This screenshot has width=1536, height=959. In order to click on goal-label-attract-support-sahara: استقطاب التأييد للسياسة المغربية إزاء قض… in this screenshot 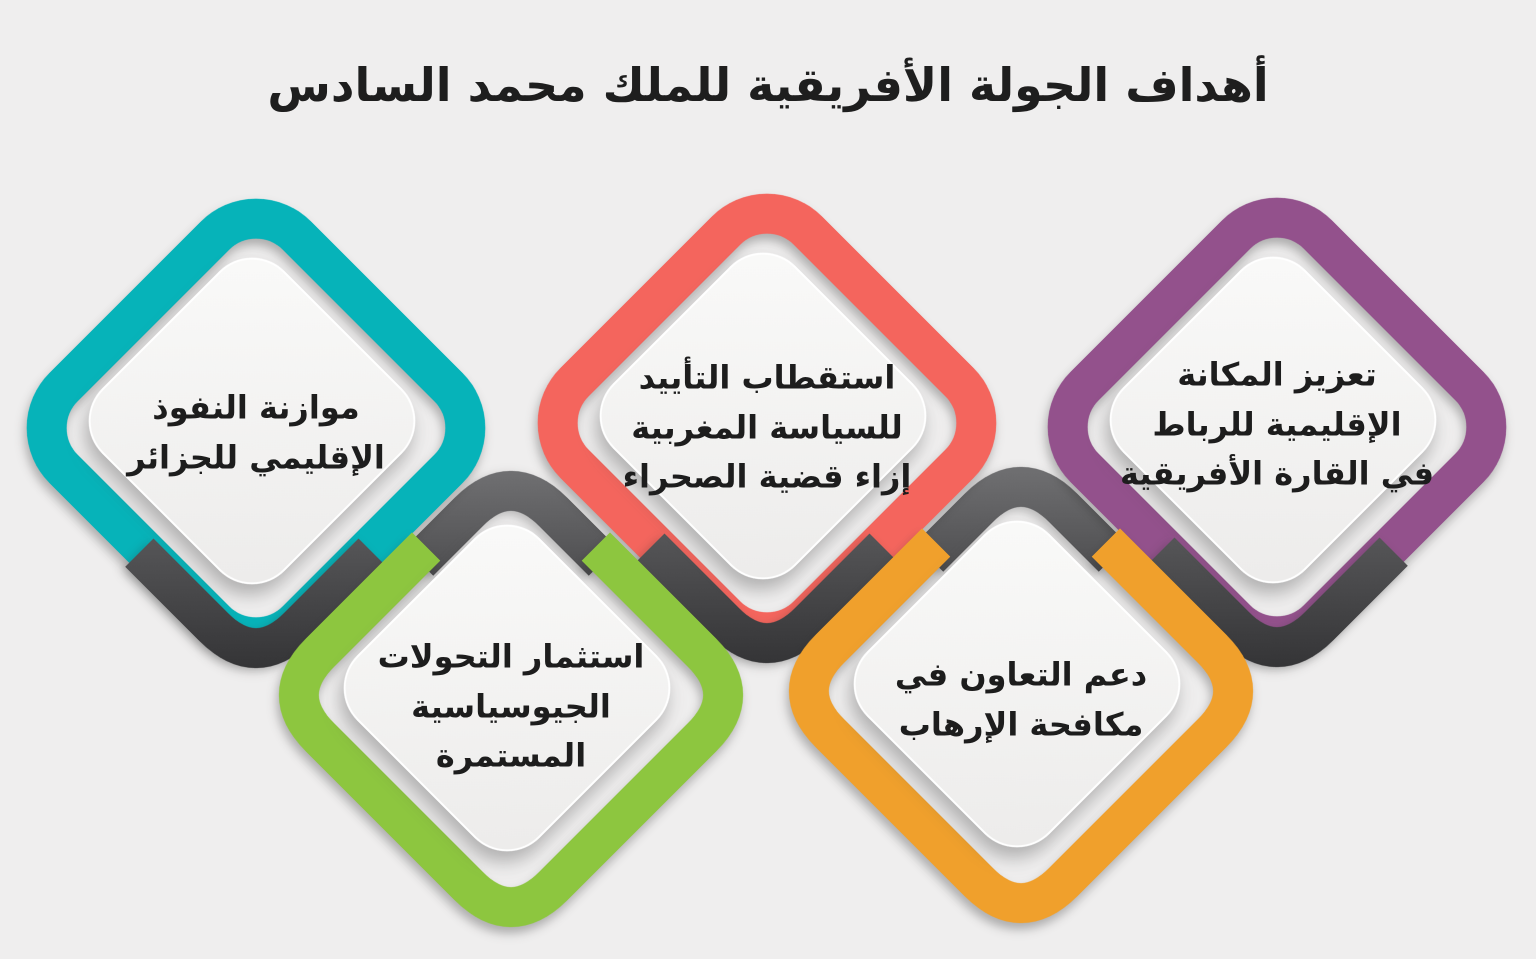, I will do `click(767, 427)`.